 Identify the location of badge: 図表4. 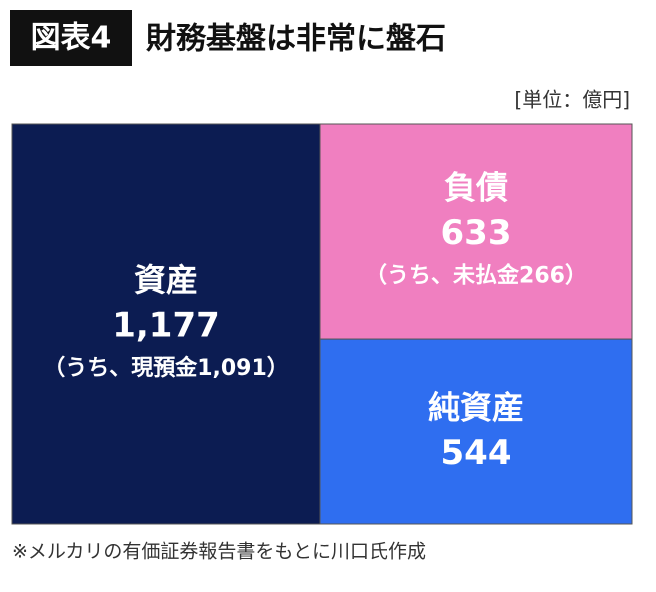
(71, 38).